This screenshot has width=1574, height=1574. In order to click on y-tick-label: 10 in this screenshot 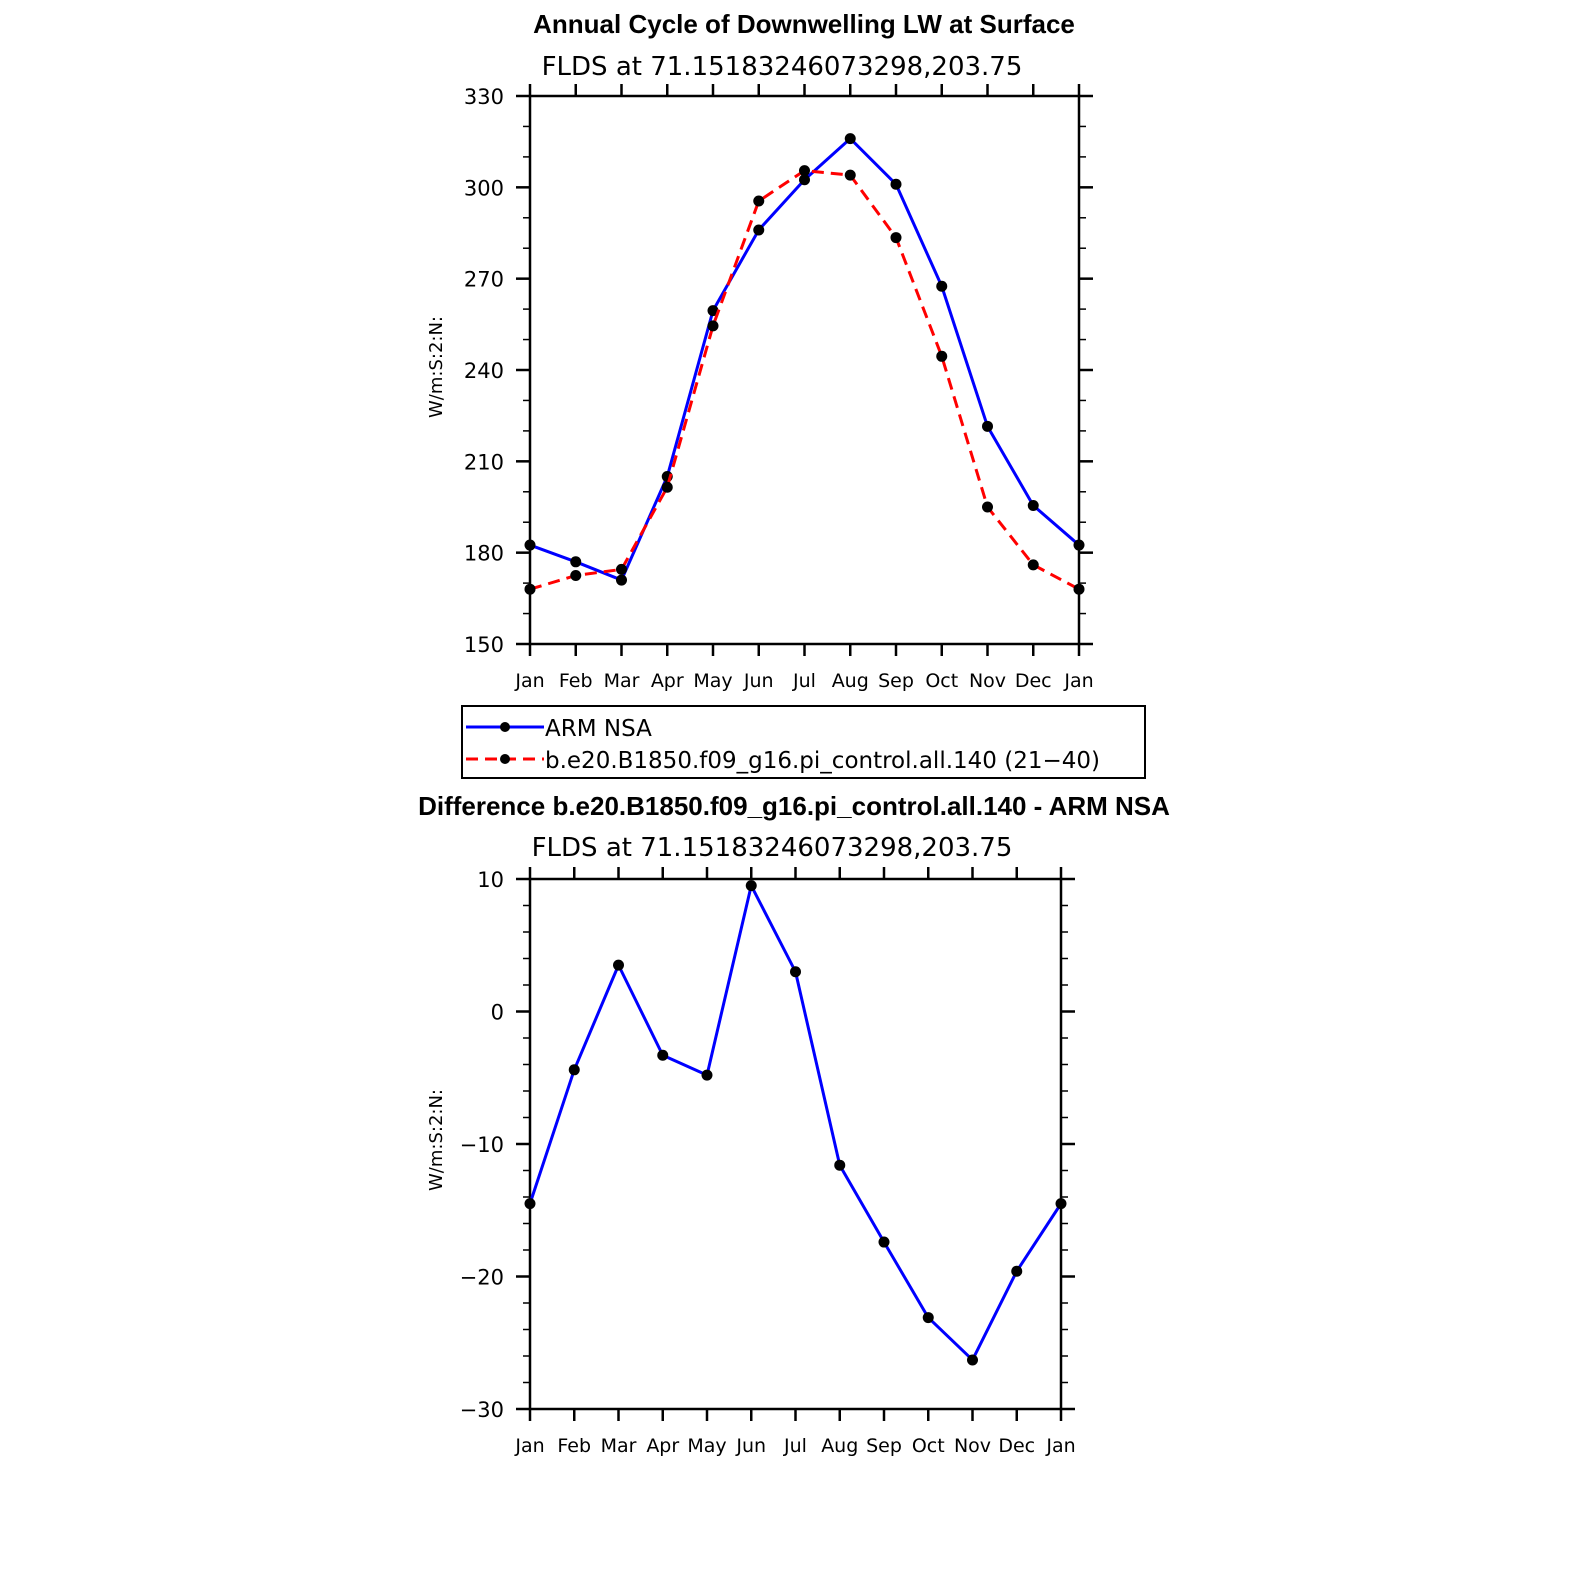, I will do `click(490, 880)`.